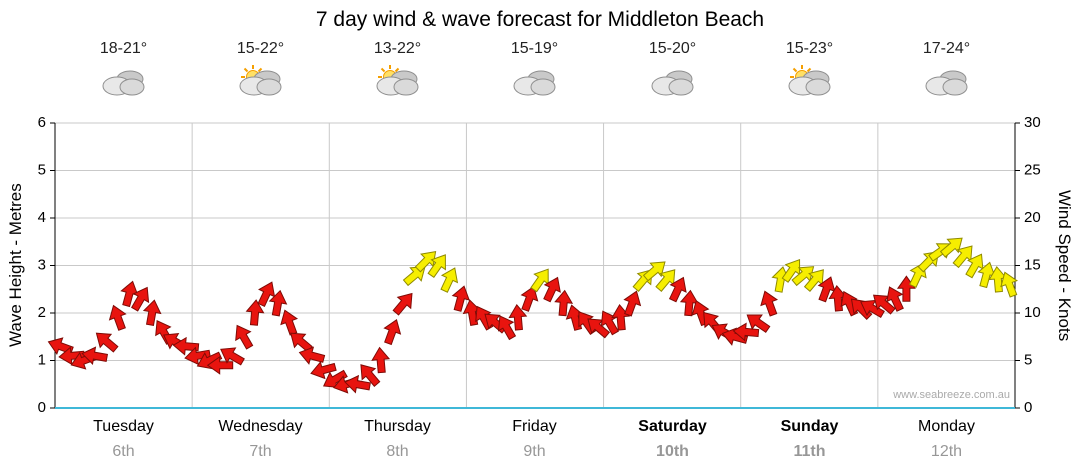 The height and width of the screenshot is (475, 1080). I want to click on day-date: 6th, so click(123, 451).